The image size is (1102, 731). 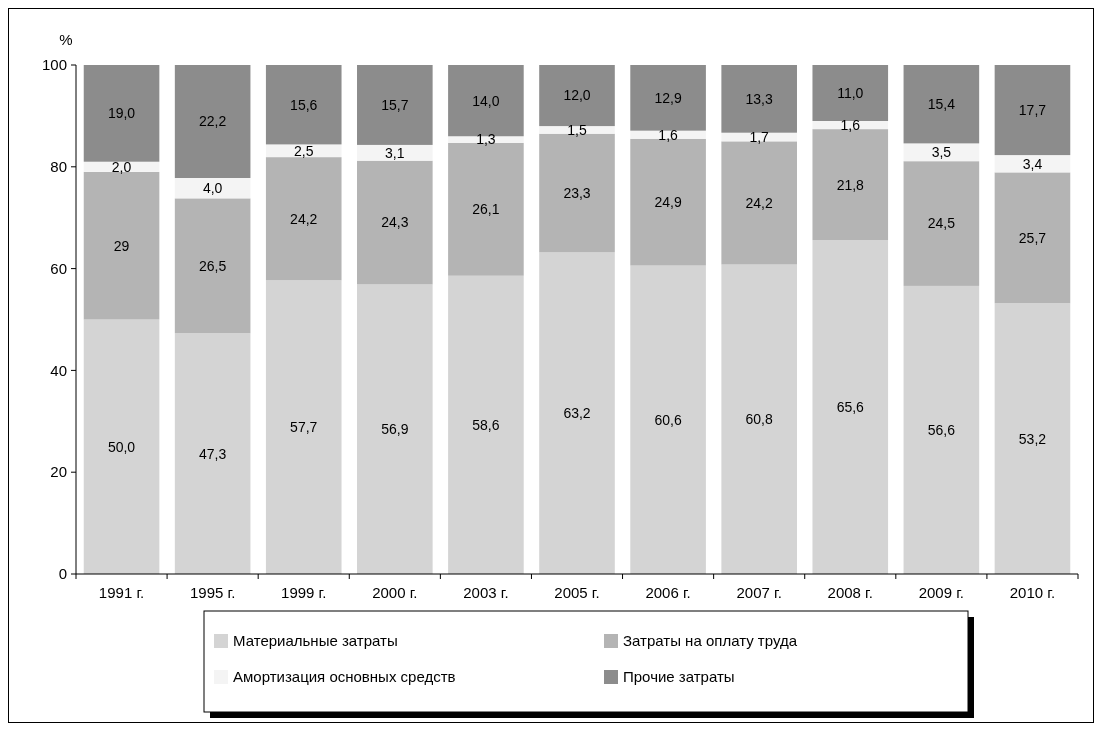 What do you see at coordinates (759, 592) in the screenshot?
I see `x-tick-label: 2007 г.` at bounding box center [759, 592].